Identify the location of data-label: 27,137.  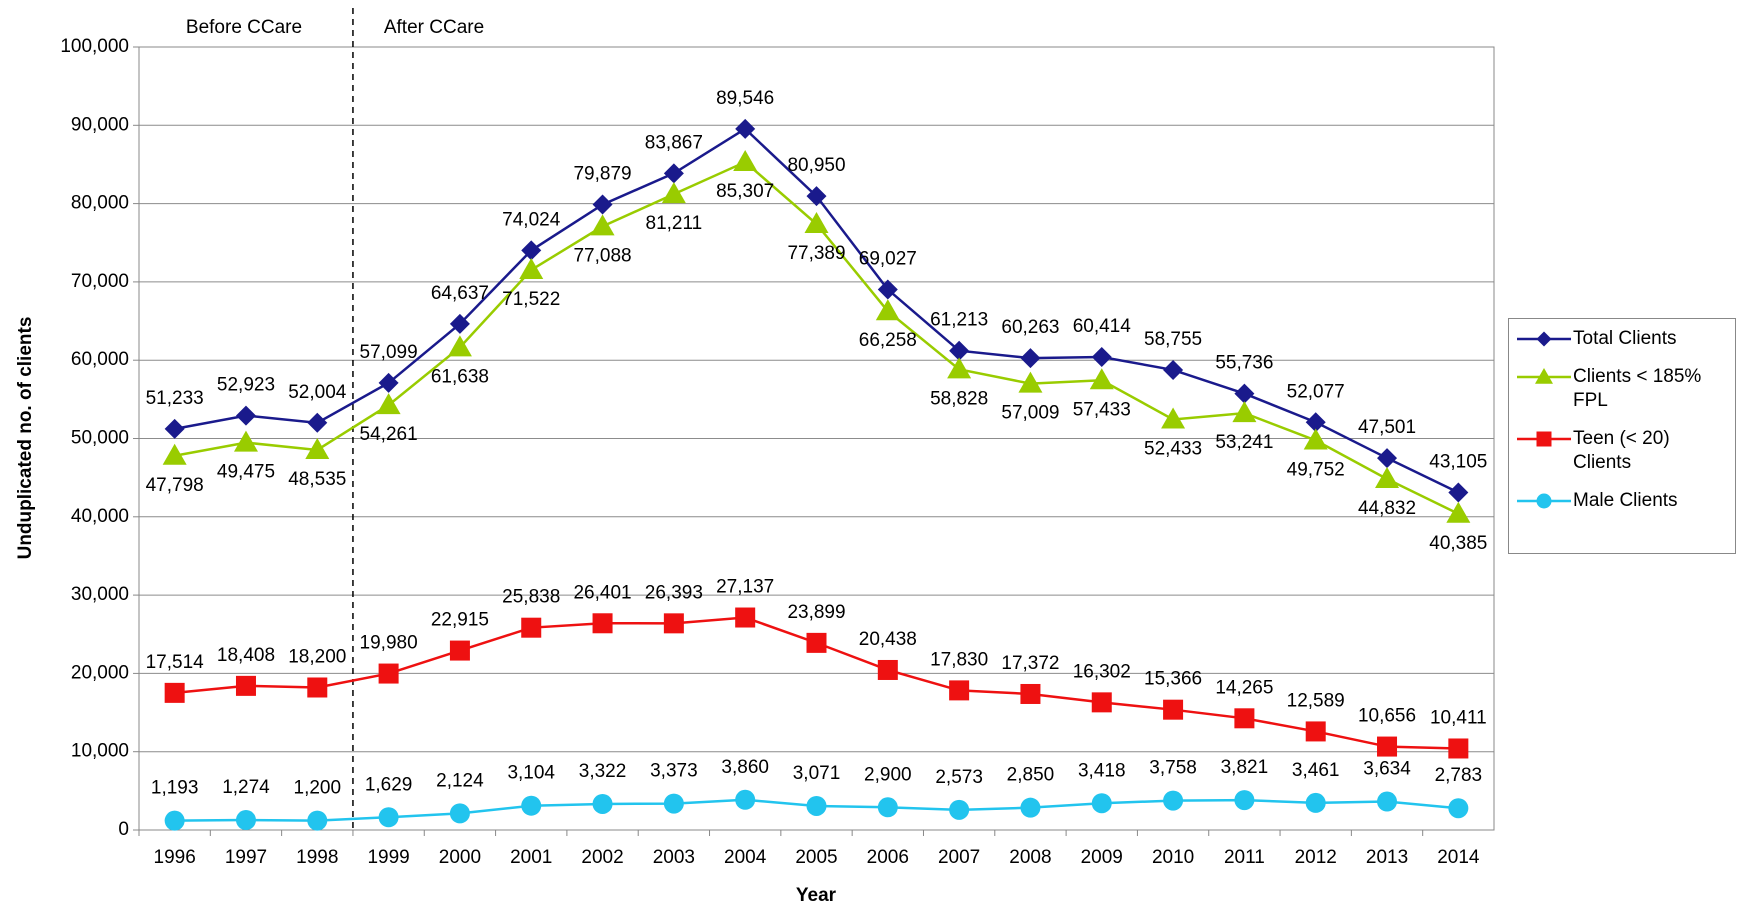
(745, 587).